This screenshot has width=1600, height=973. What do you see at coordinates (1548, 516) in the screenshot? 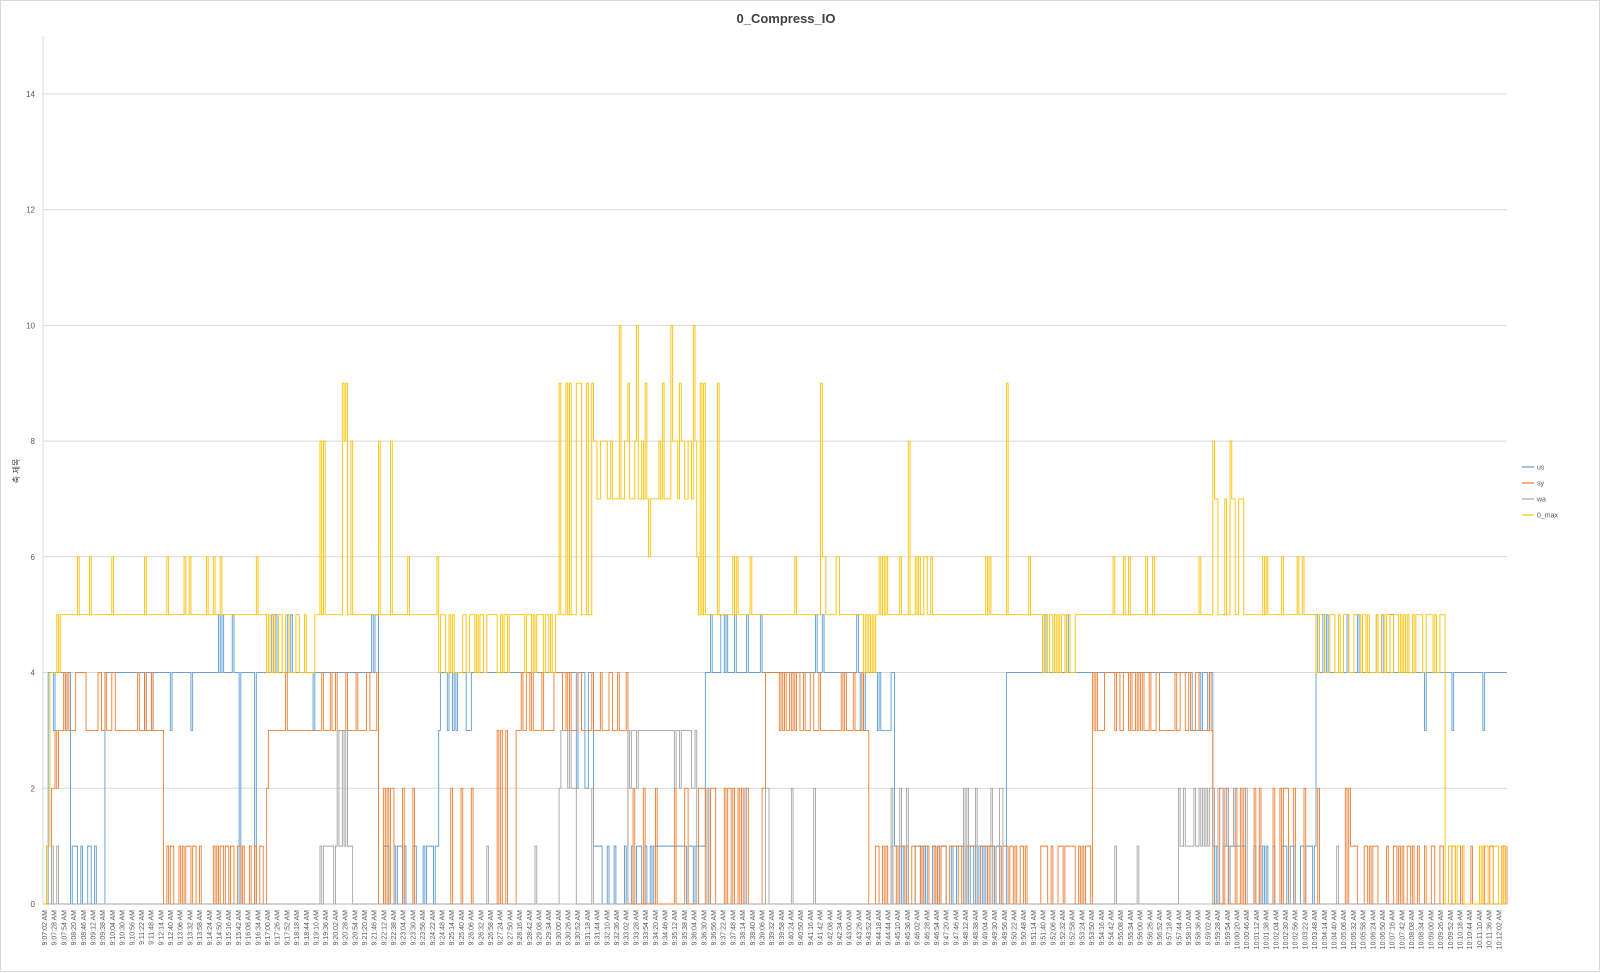
I see `legend-label-0_max: 0_max` at bounding box center [1548, 516].